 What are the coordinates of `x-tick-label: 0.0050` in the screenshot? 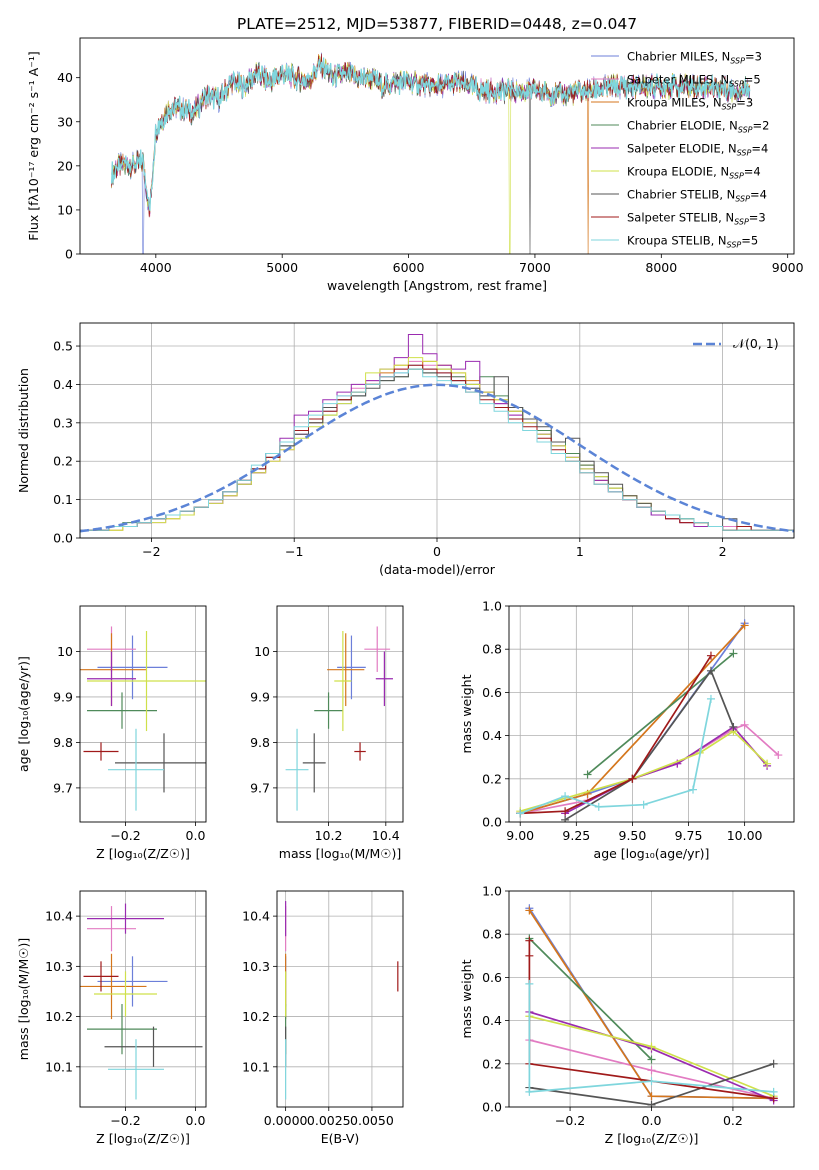 It's located at (372, 1120).